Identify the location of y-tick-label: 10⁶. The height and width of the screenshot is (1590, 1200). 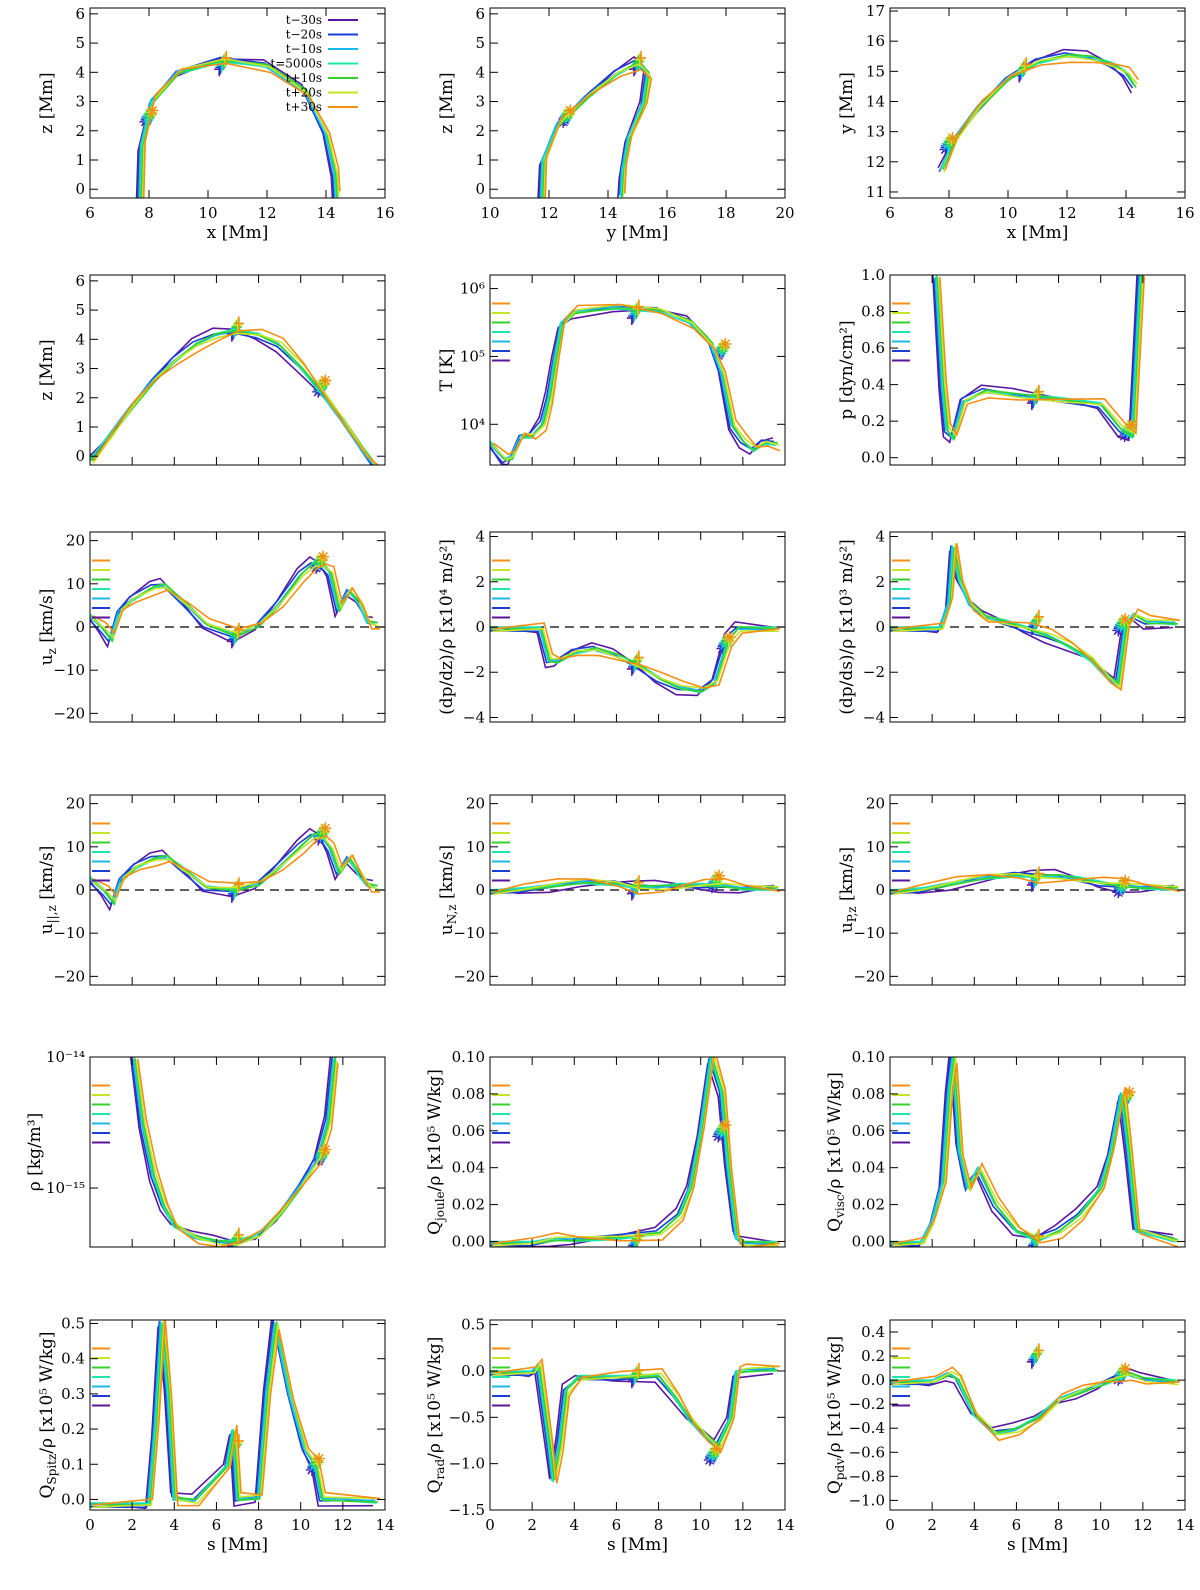
(472, 289).